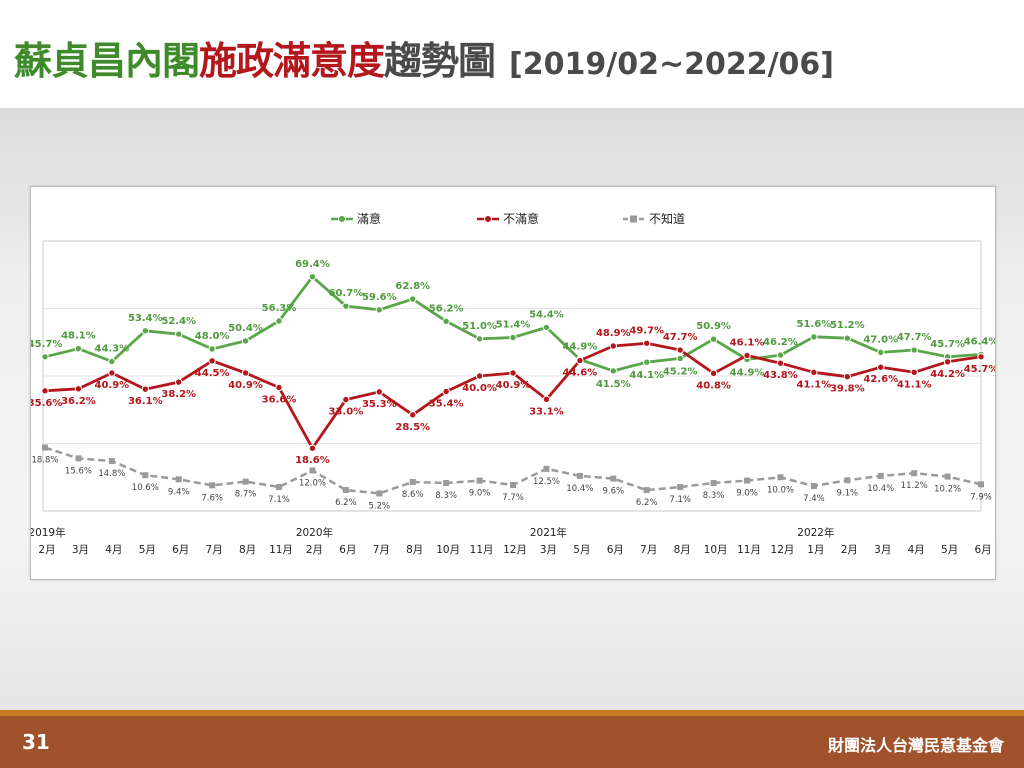 This screenshot has width=1024, height=768. I want to click on data-label: 59.6%, so click(379, 297).